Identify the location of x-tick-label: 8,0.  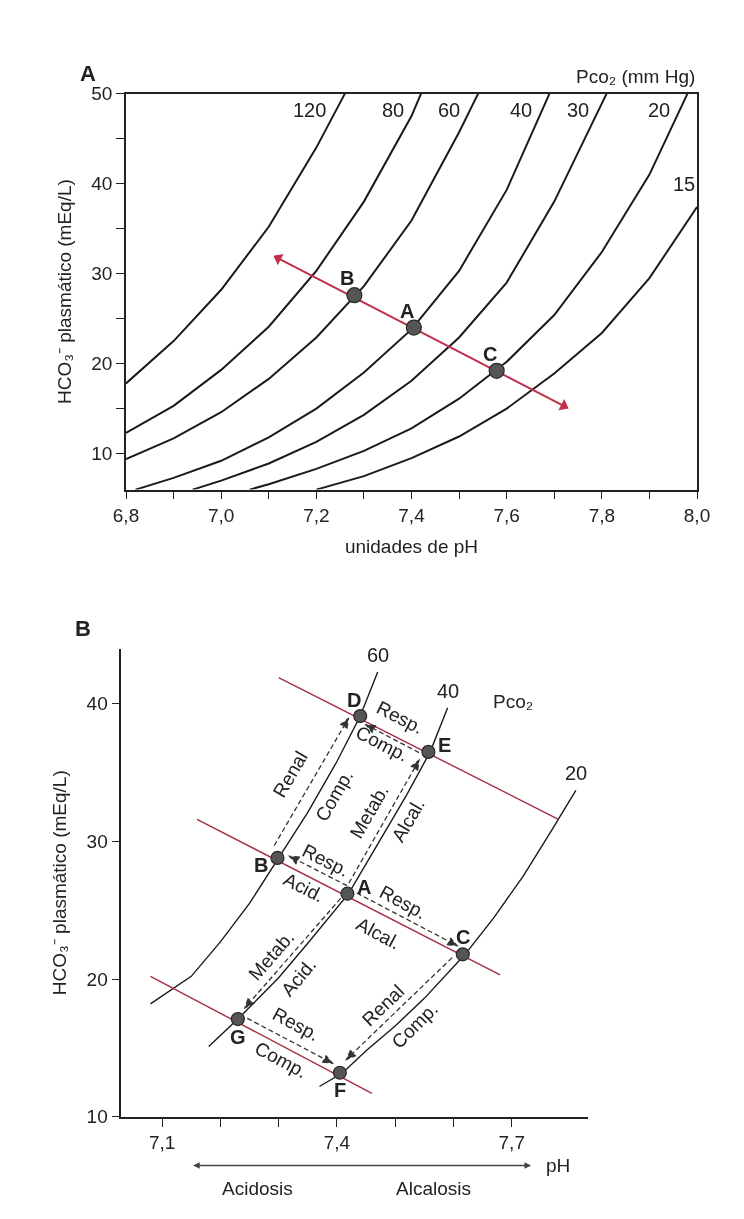
(697, 516).